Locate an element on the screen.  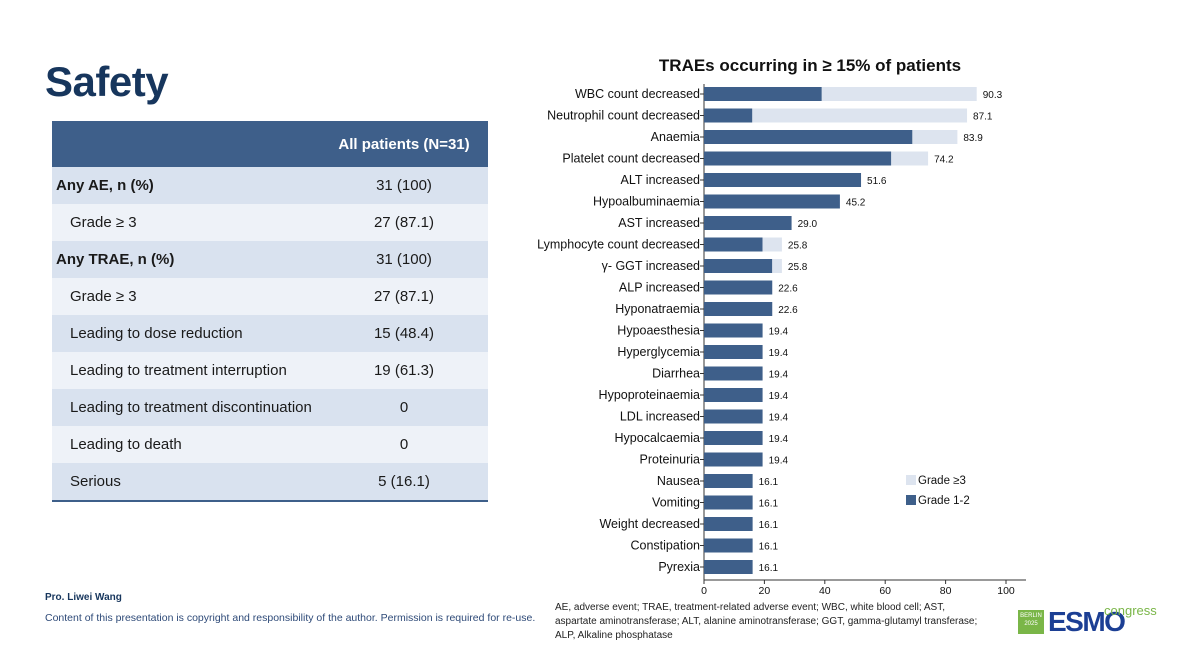
row-label: Grade ≥ 3 is located at coordinates (186, 222).